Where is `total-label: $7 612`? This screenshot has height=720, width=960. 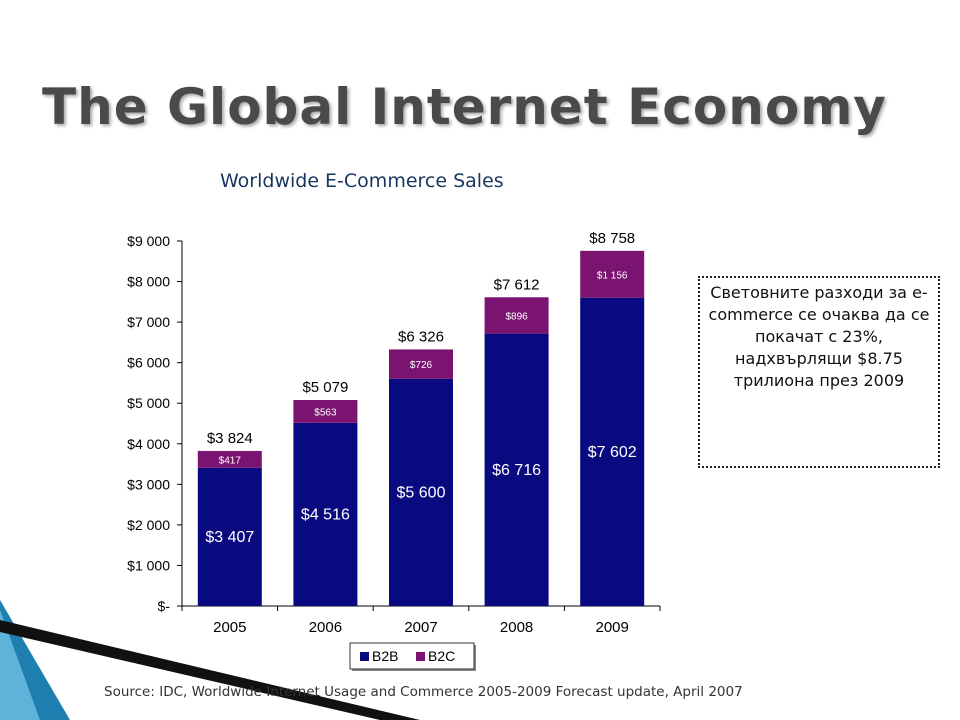 total-label: $7 612 is located at coordinates (517, 284).